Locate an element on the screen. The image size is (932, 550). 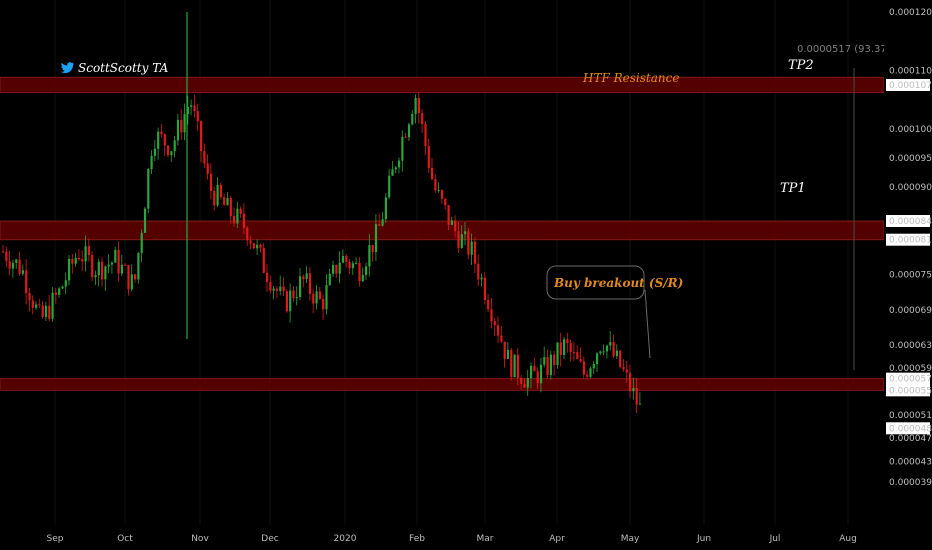
x-tick-label: Mar is located at coordinates (485, 539).